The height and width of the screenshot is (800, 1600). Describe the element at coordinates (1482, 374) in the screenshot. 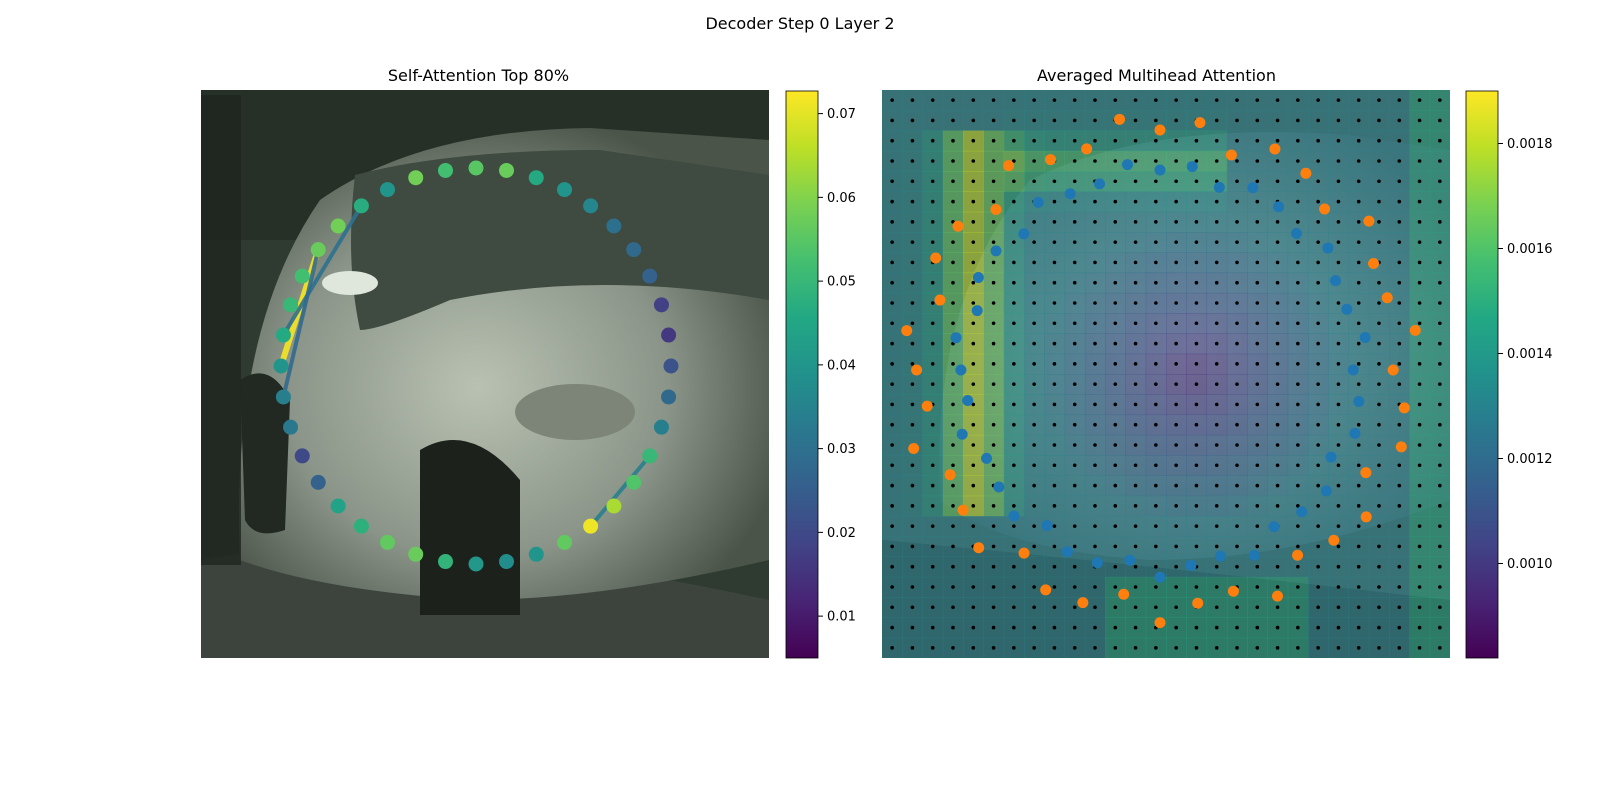

I see `colorbar-right` at that location.